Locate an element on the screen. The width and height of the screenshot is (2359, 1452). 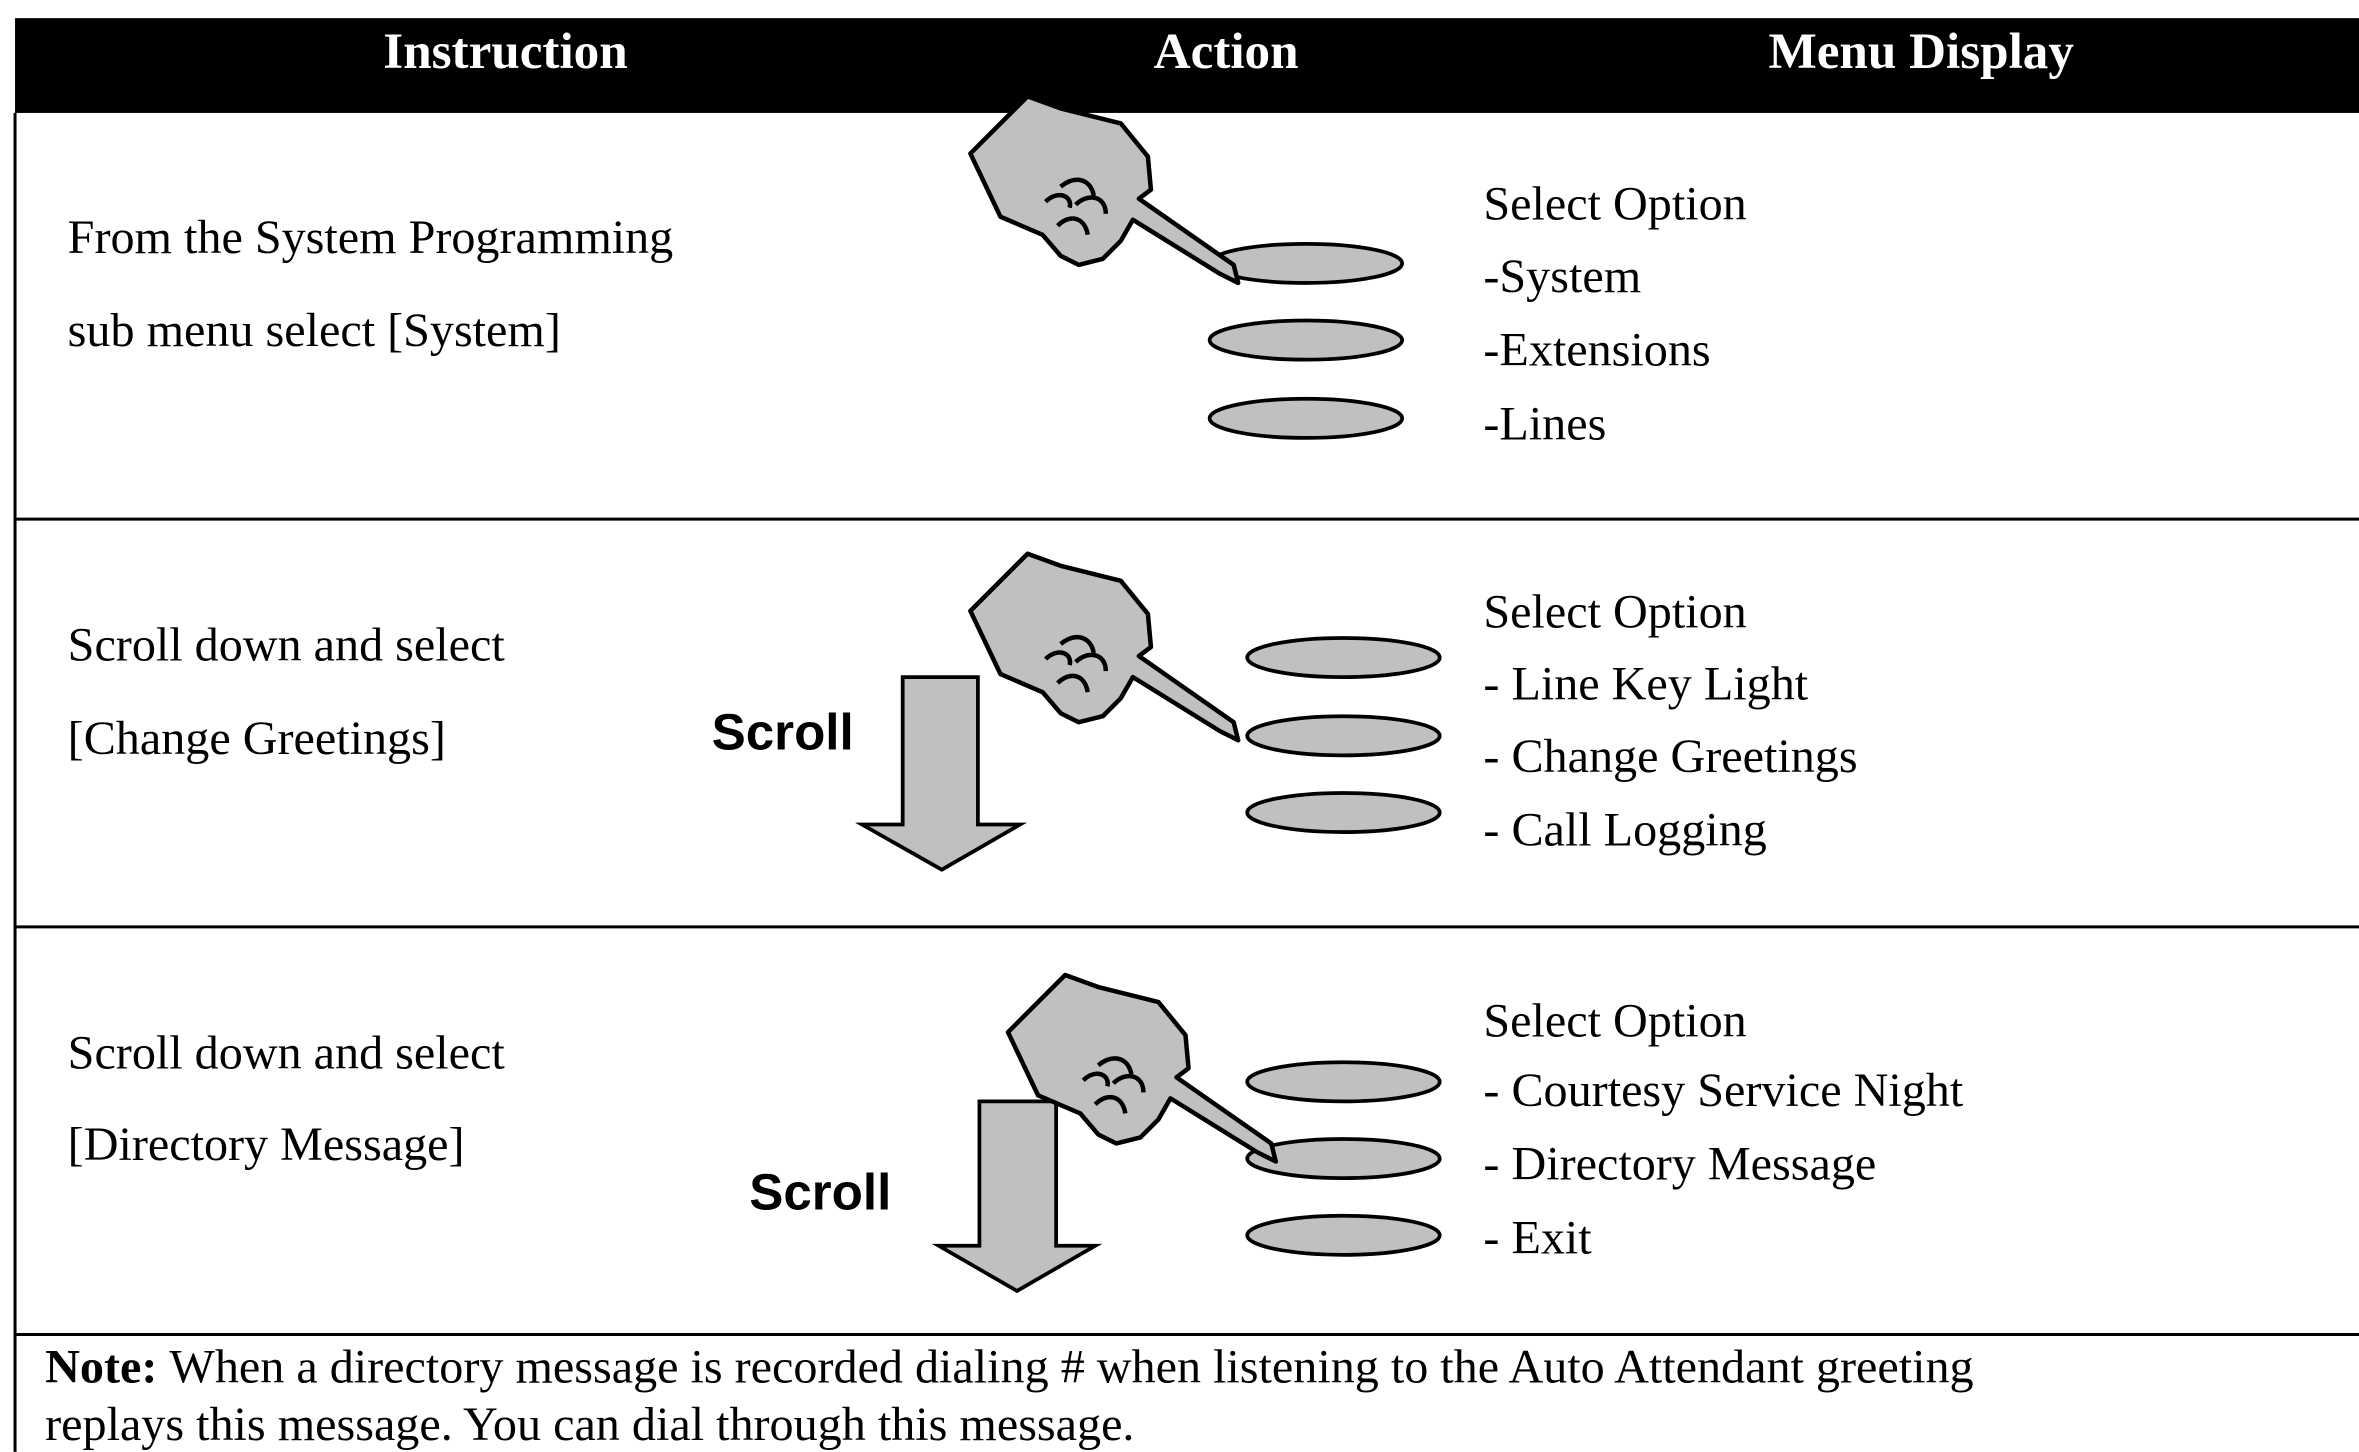
menu-line: - Exit is located at coordinates (1537, 1237).